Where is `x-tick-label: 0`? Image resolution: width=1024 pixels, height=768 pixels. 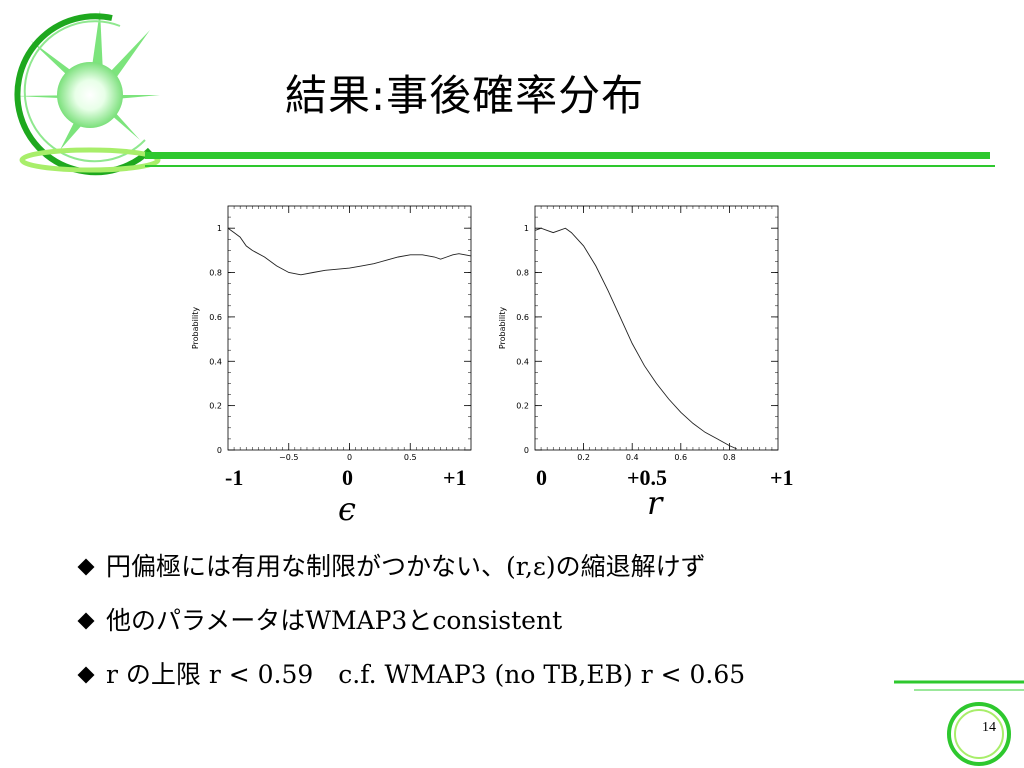
x-tick-label: 0 is located at coordinates (349, 457).